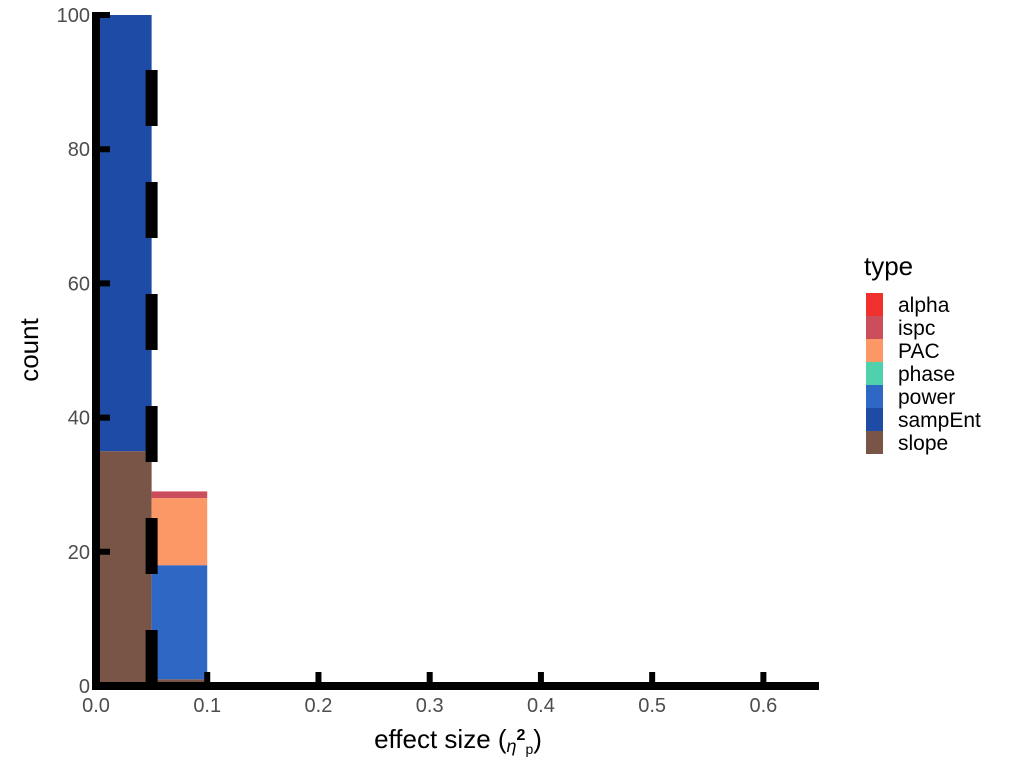 The height and width of the screenshot is (768, 1024). I want to click on legend-label-ispc: ispc, so click(916, 328).